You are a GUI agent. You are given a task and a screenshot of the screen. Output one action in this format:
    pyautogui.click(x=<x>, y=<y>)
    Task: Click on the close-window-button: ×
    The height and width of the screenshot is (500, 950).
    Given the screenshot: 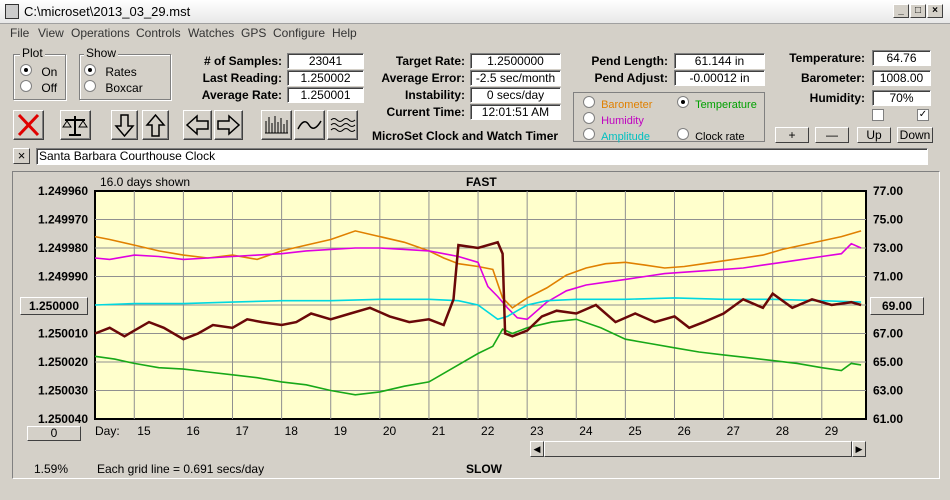 What is the action you would take?
    pyautogui.click(x=935, y=11)
    